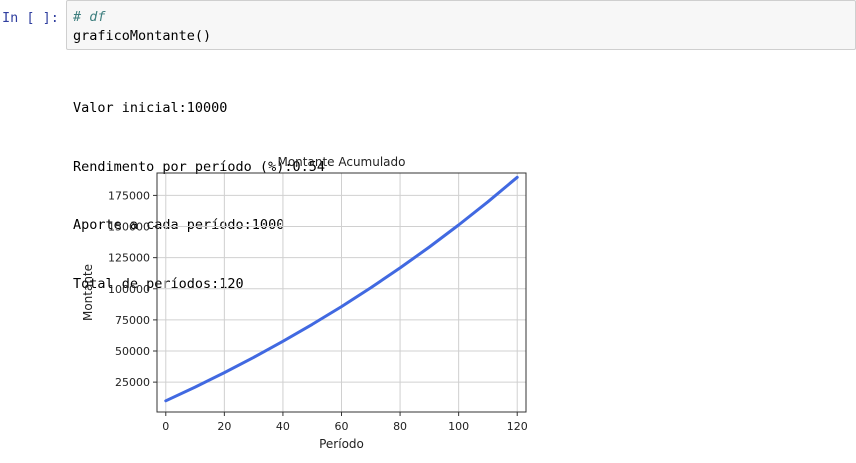 The height and width of the screenshot is (463, 856). Describe the element at coordinates (132, 320) in the screenshot. I see `y-tick-label: 75000` at that location.